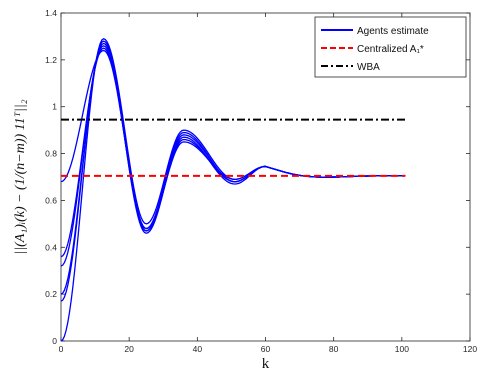 The image size is (485, 375). What do you see at coordinates (266, 364) in the screenshot?
I see `x-axis-label: k` at bounding box center [266, 364].